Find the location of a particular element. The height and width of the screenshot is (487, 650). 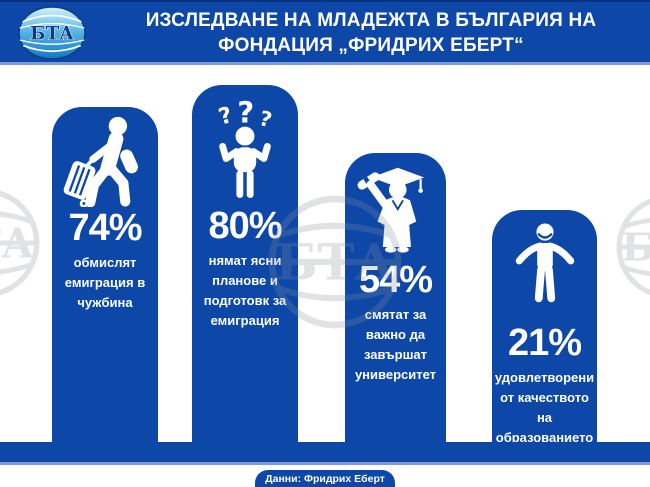

caption-line: удовлетворени is located at coordinates (544, 377).